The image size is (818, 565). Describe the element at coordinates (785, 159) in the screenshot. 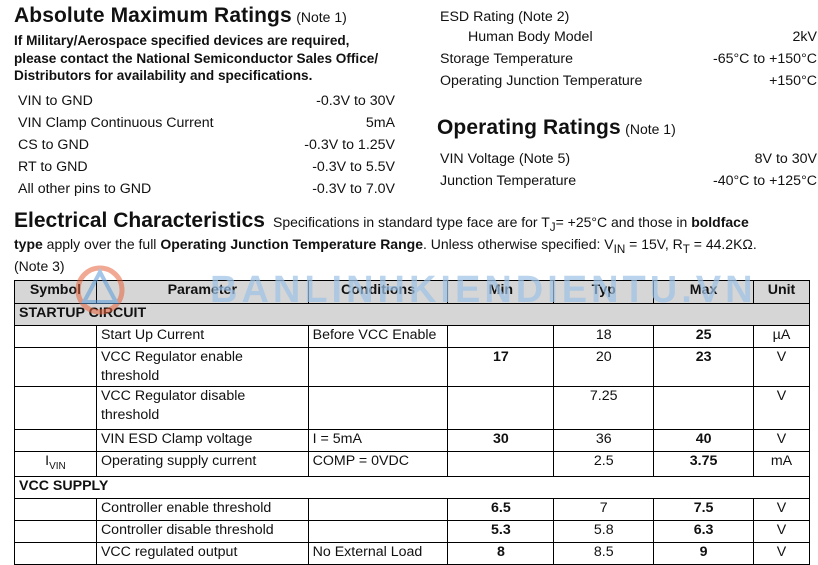

I see `rating-value: 8V to 30V` at that location.